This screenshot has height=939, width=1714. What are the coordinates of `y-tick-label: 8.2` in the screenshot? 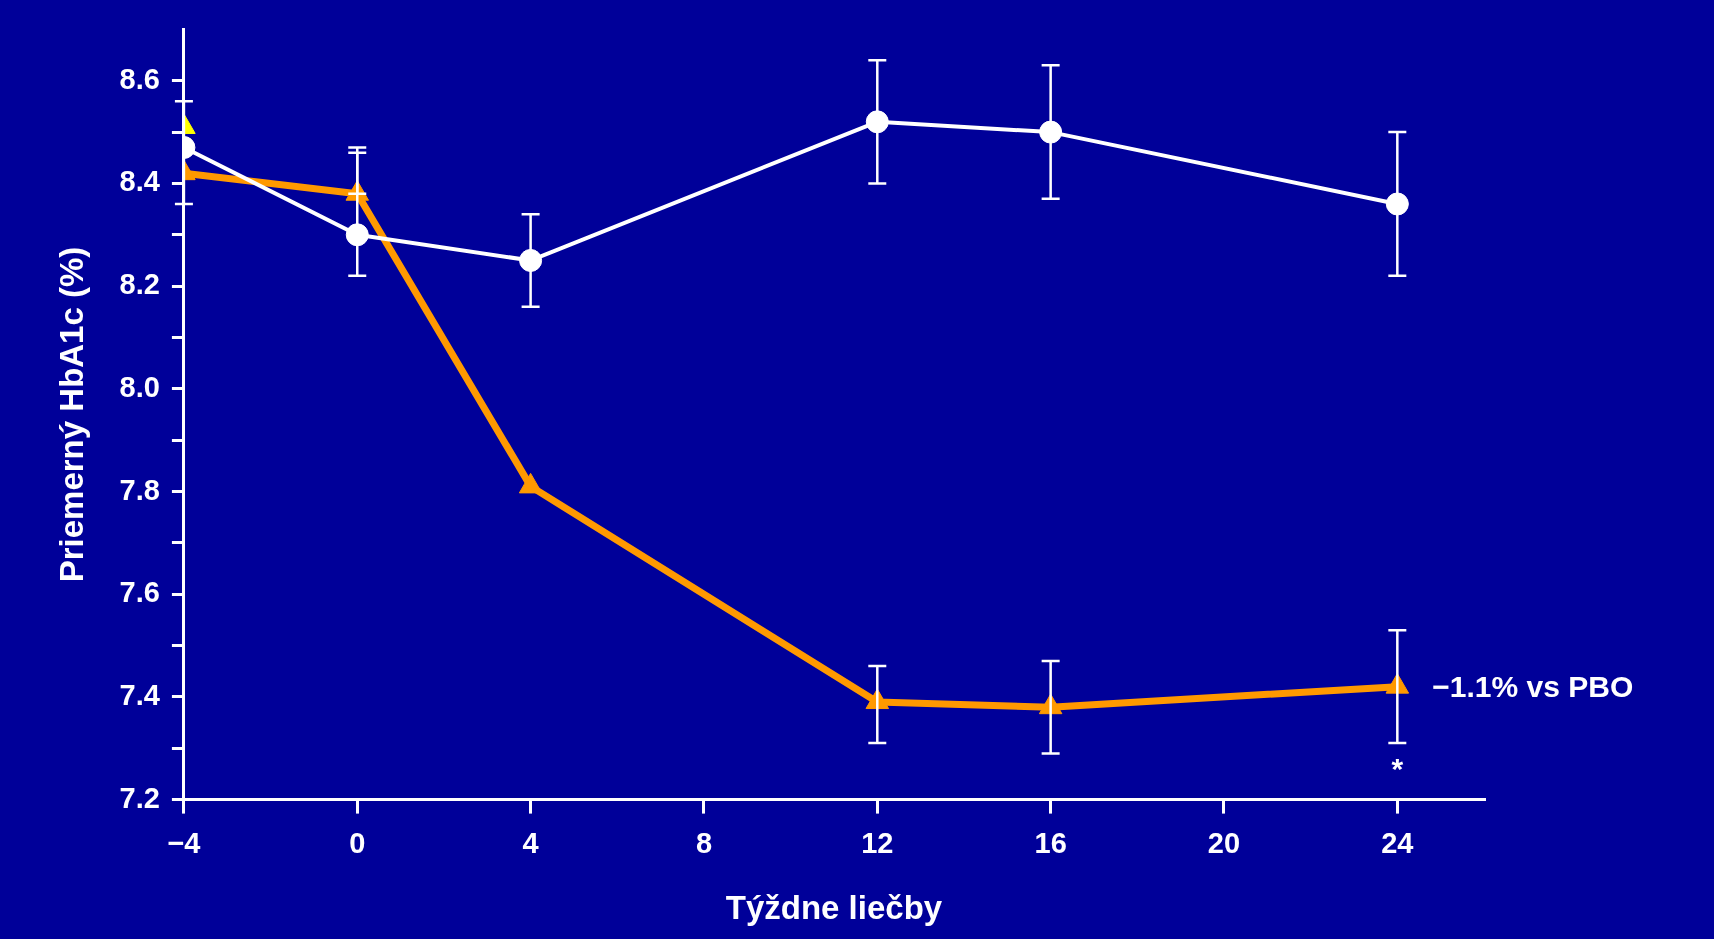 It's located at (139, 284).